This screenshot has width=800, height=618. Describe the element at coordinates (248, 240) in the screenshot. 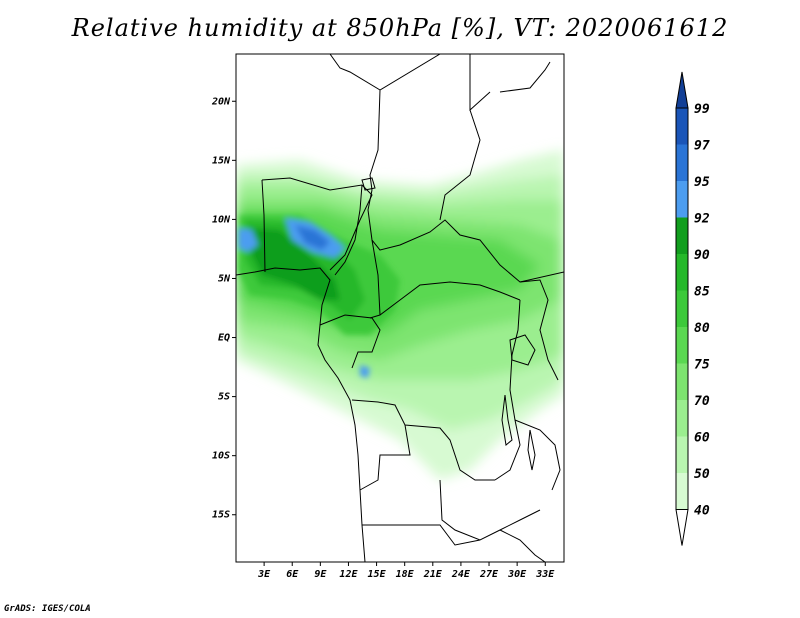

I see `humidity-band-97-west` at that location.